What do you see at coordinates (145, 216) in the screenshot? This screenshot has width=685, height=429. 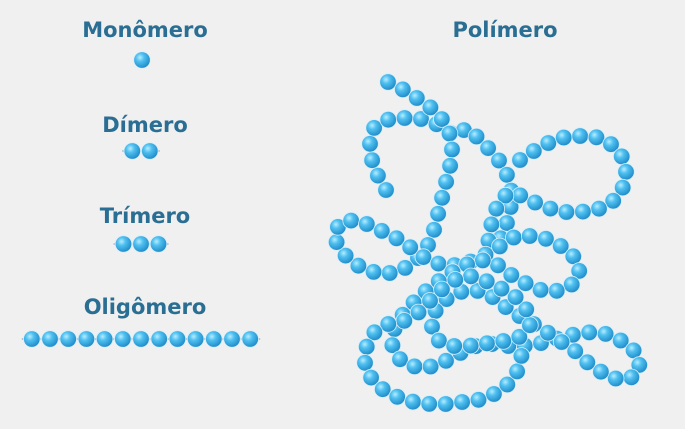 I see `trimer-label: Trímero` at bounding box center [145, 216].